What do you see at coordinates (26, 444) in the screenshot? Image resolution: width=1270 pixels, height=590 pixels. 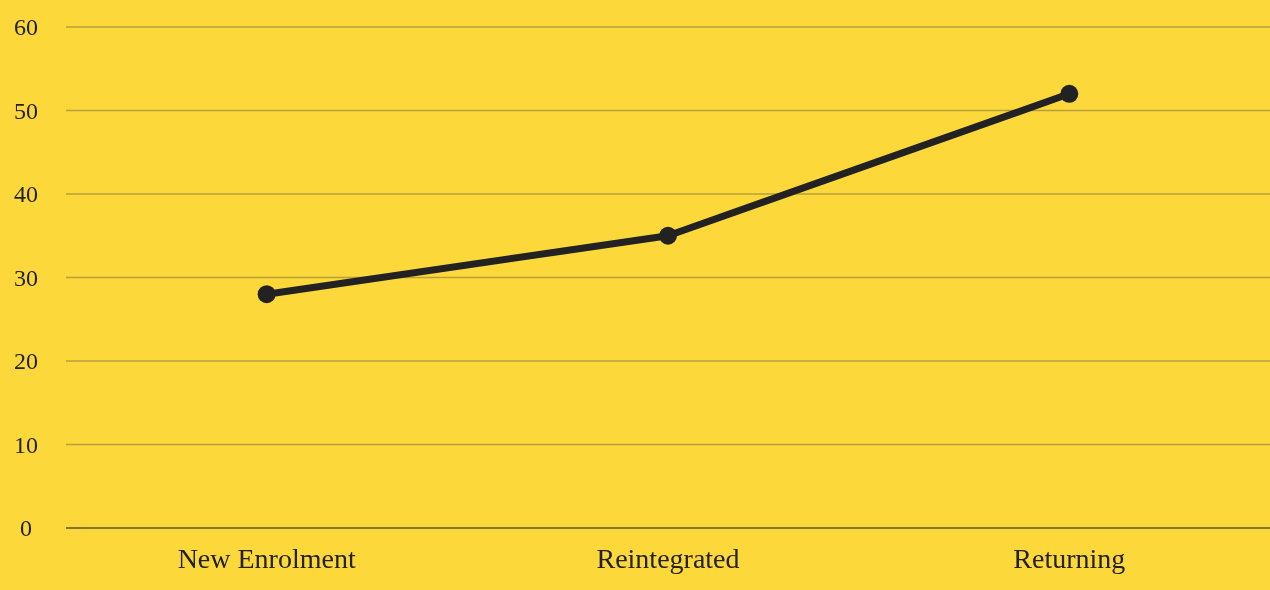 I see `y-tick-label: 10` at bounding box center [26, 444].